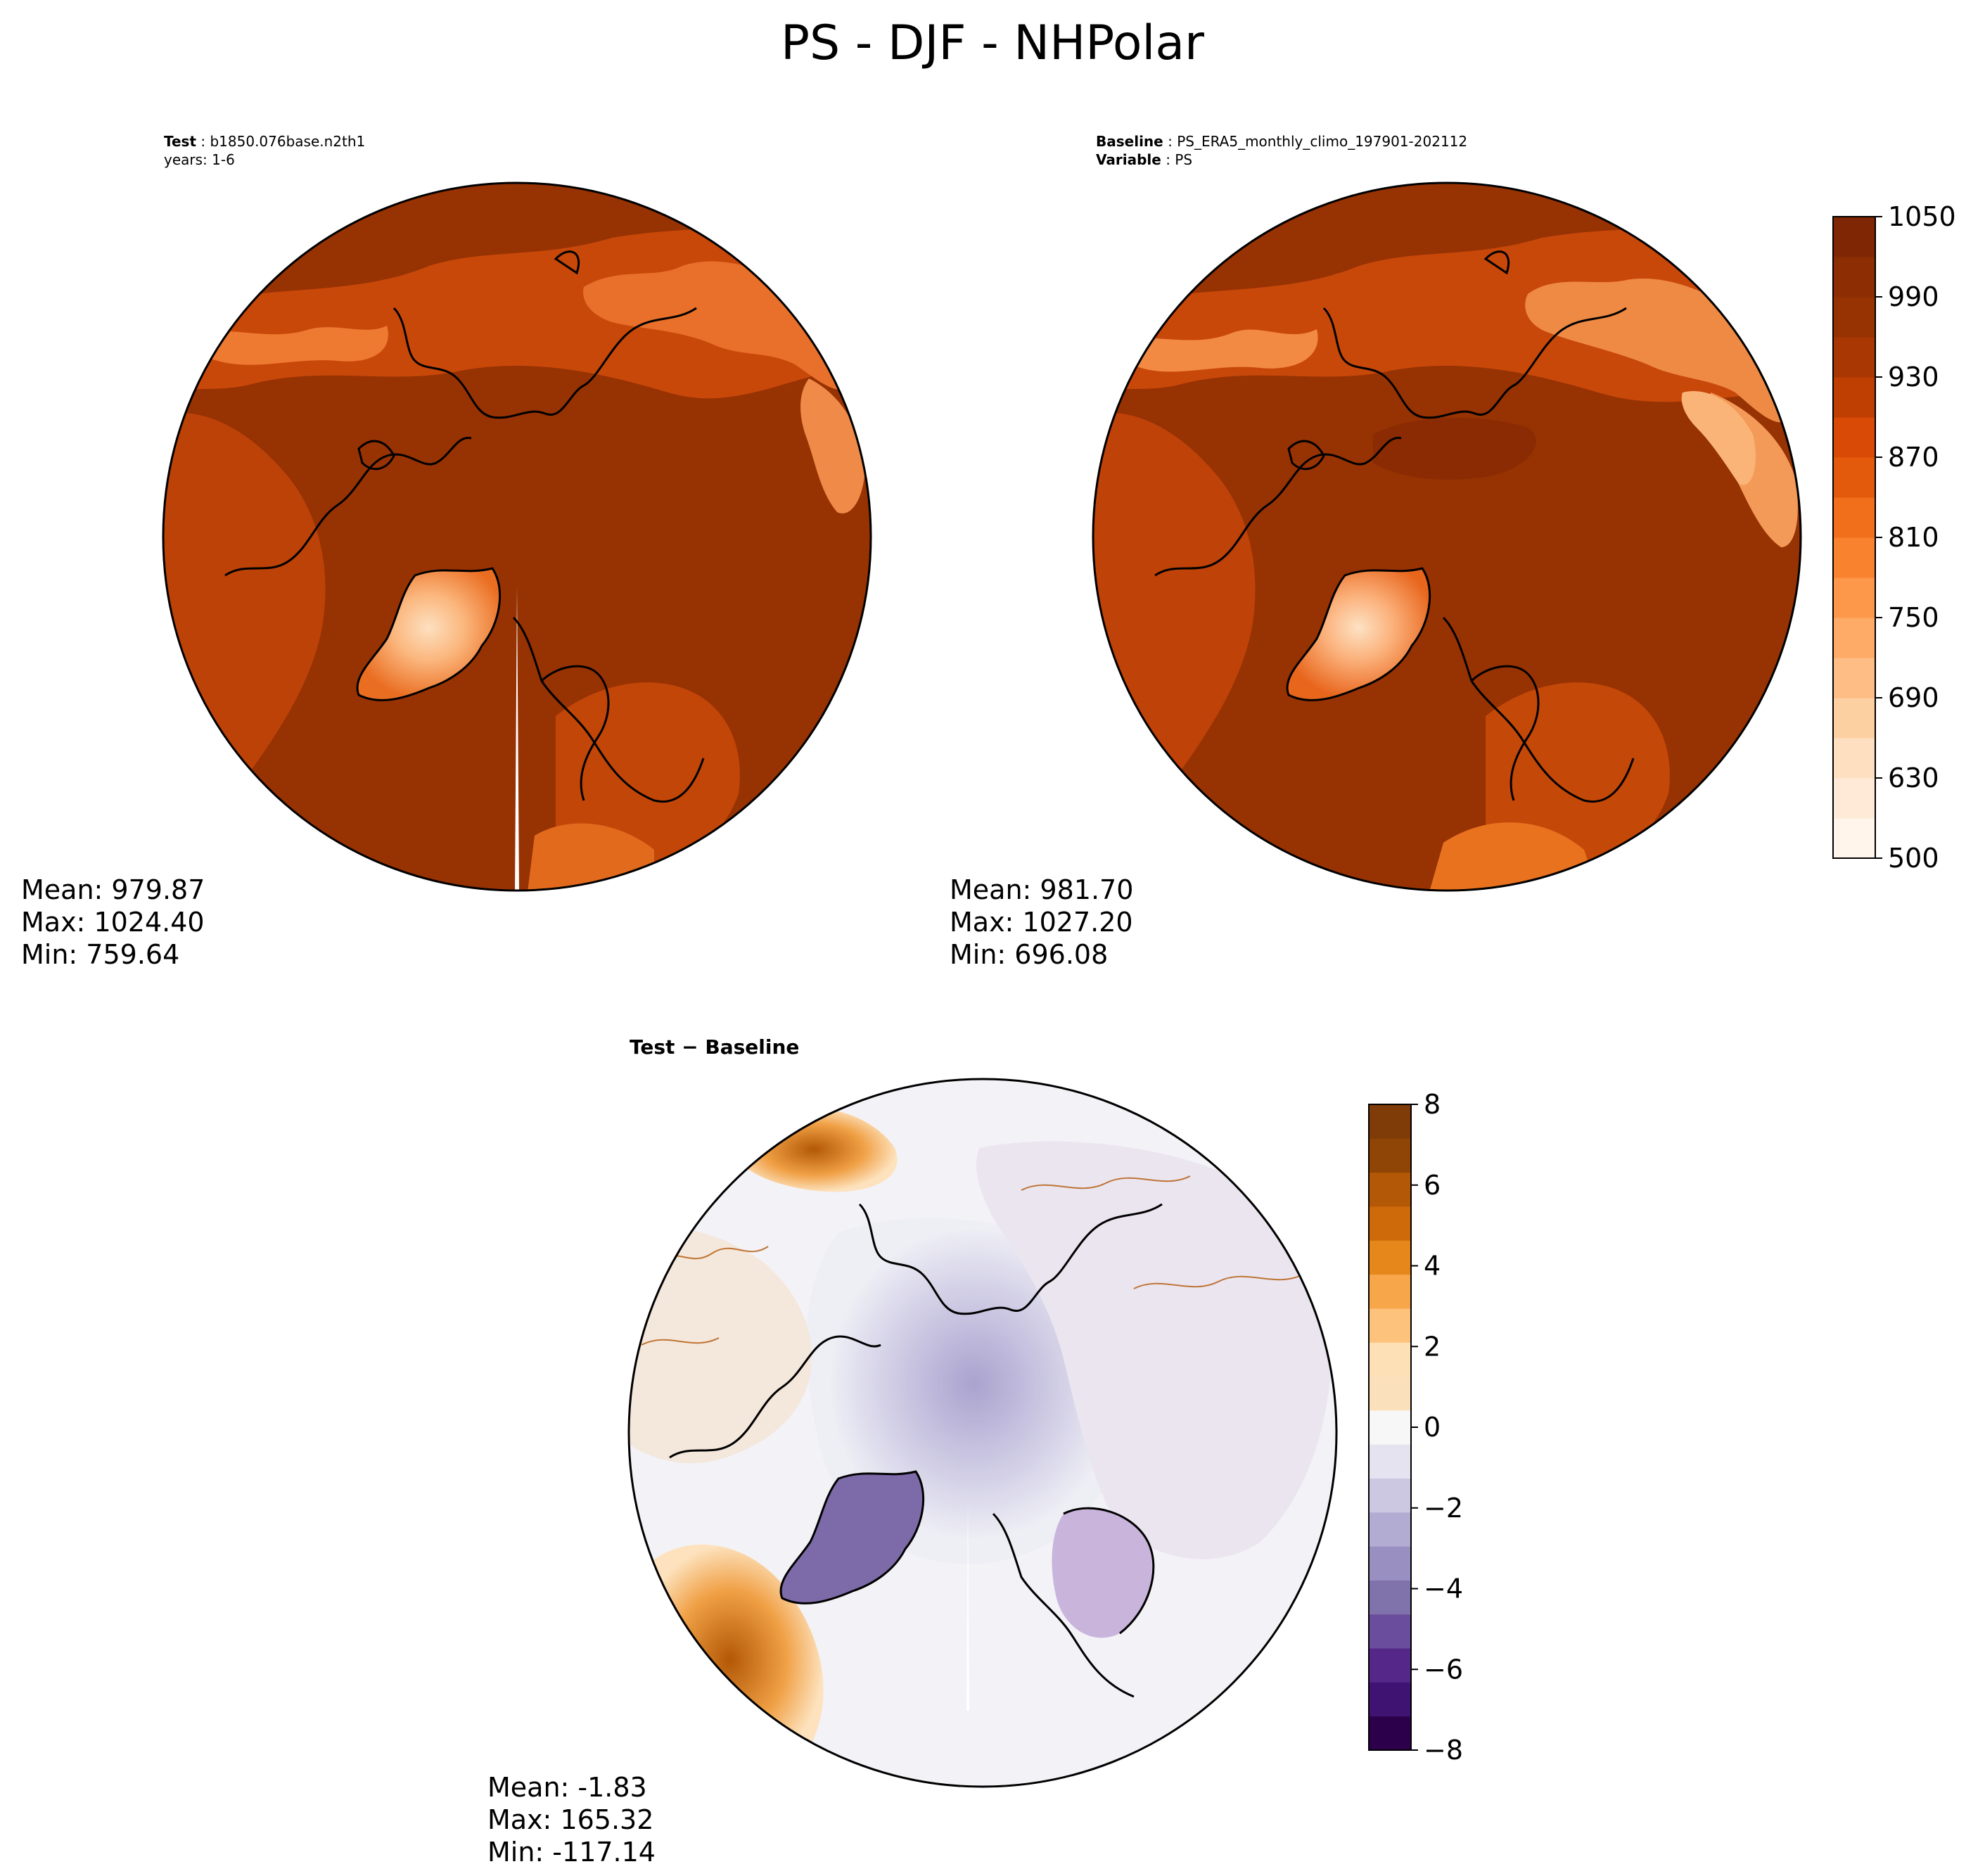  I want to click on main-colorbar-tick-label: 870, so click(1914, 457).